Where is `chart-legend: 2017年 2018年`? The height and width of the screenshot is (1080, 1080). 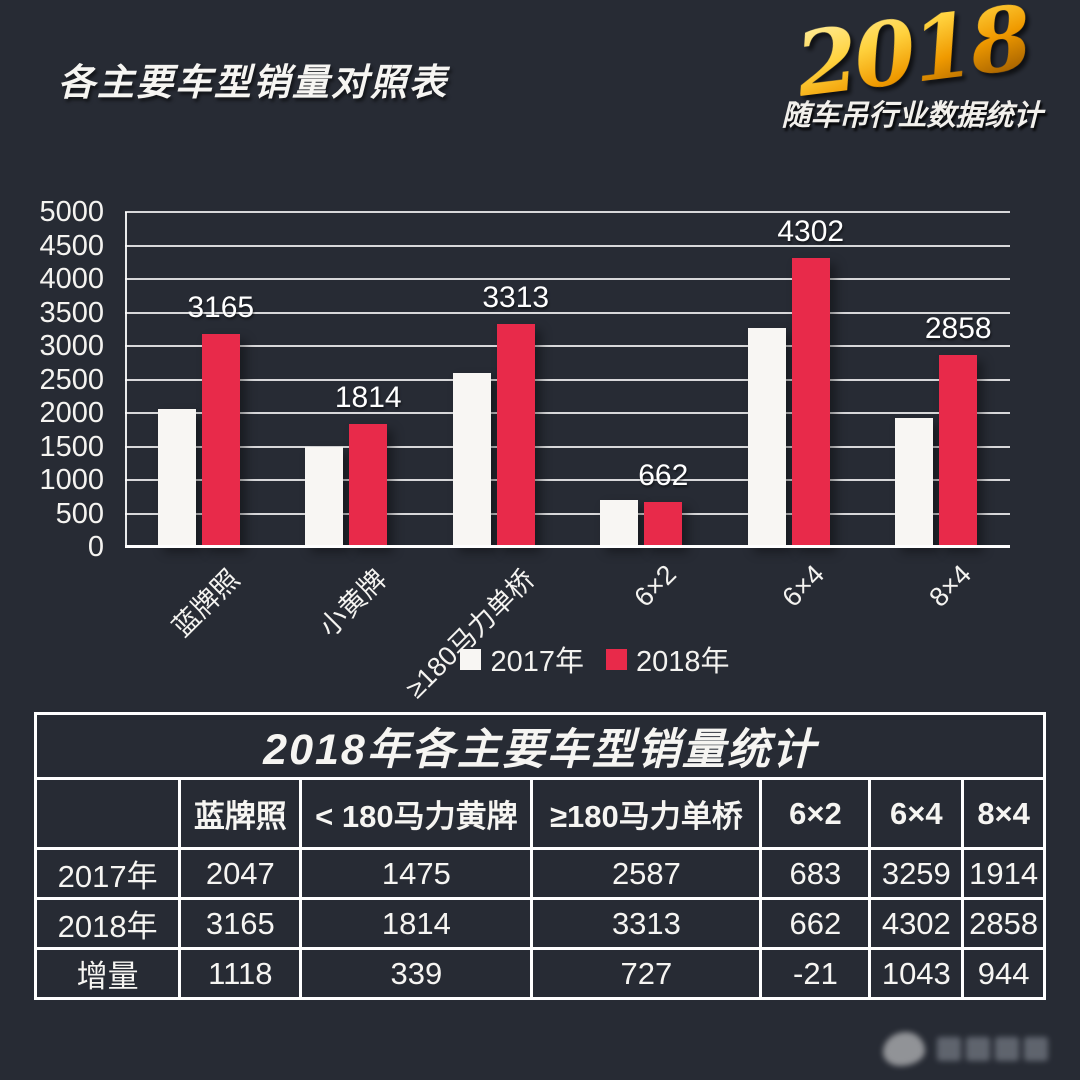
chart-legend: 2017年 2018年 is located at coordinates (540, 659).